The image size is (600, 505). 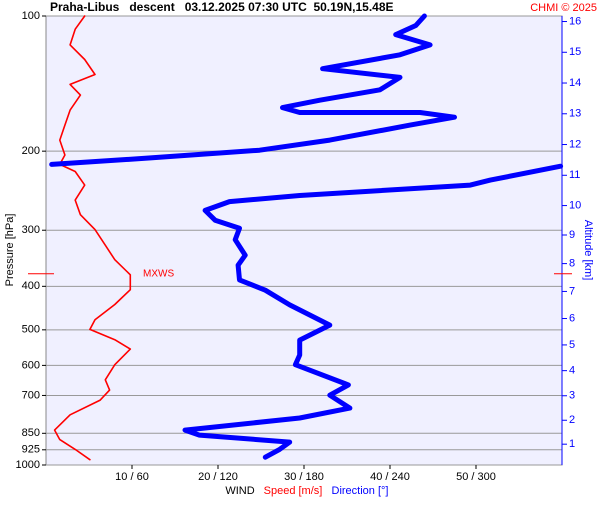 I want to click on y2-tick-label: 16, so click(x=575, y=21).